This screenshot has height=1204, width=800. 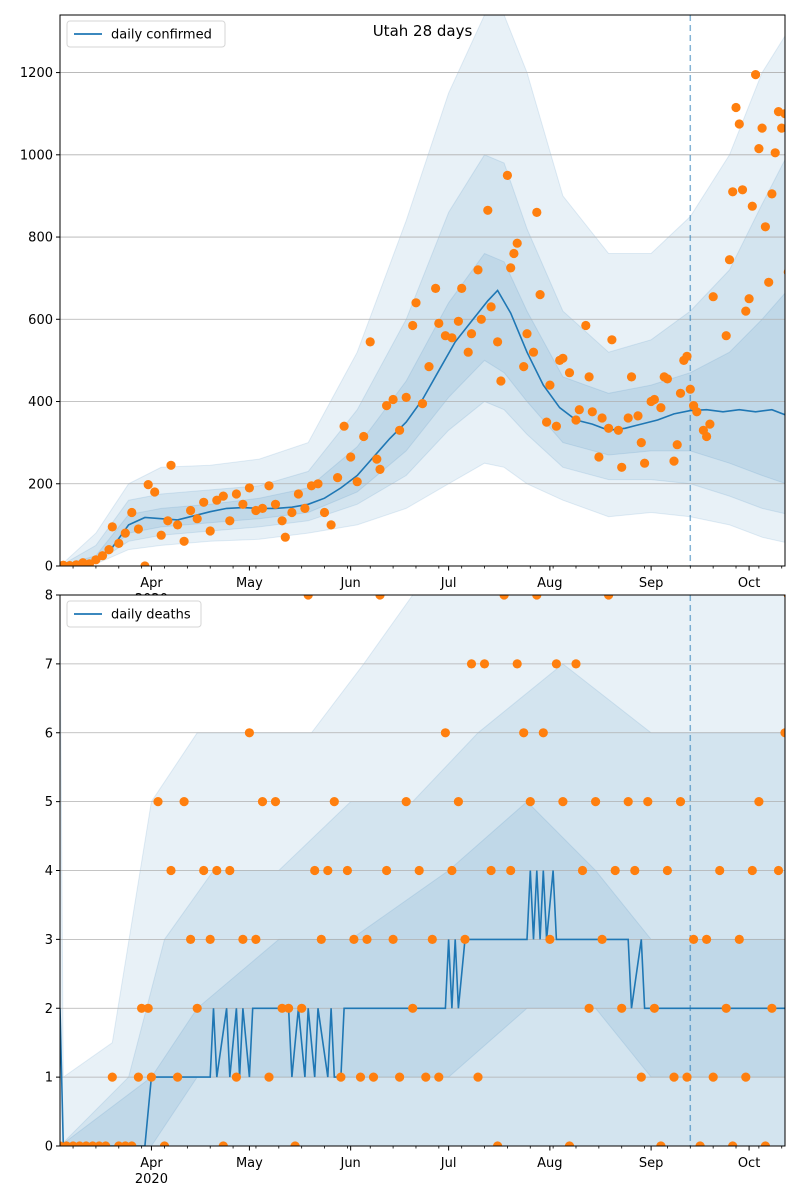 What do you see at coordinates (151, 1163) in the screenshot?
I see `x-tick-label: Apr` at bounding box center [151, 1163].